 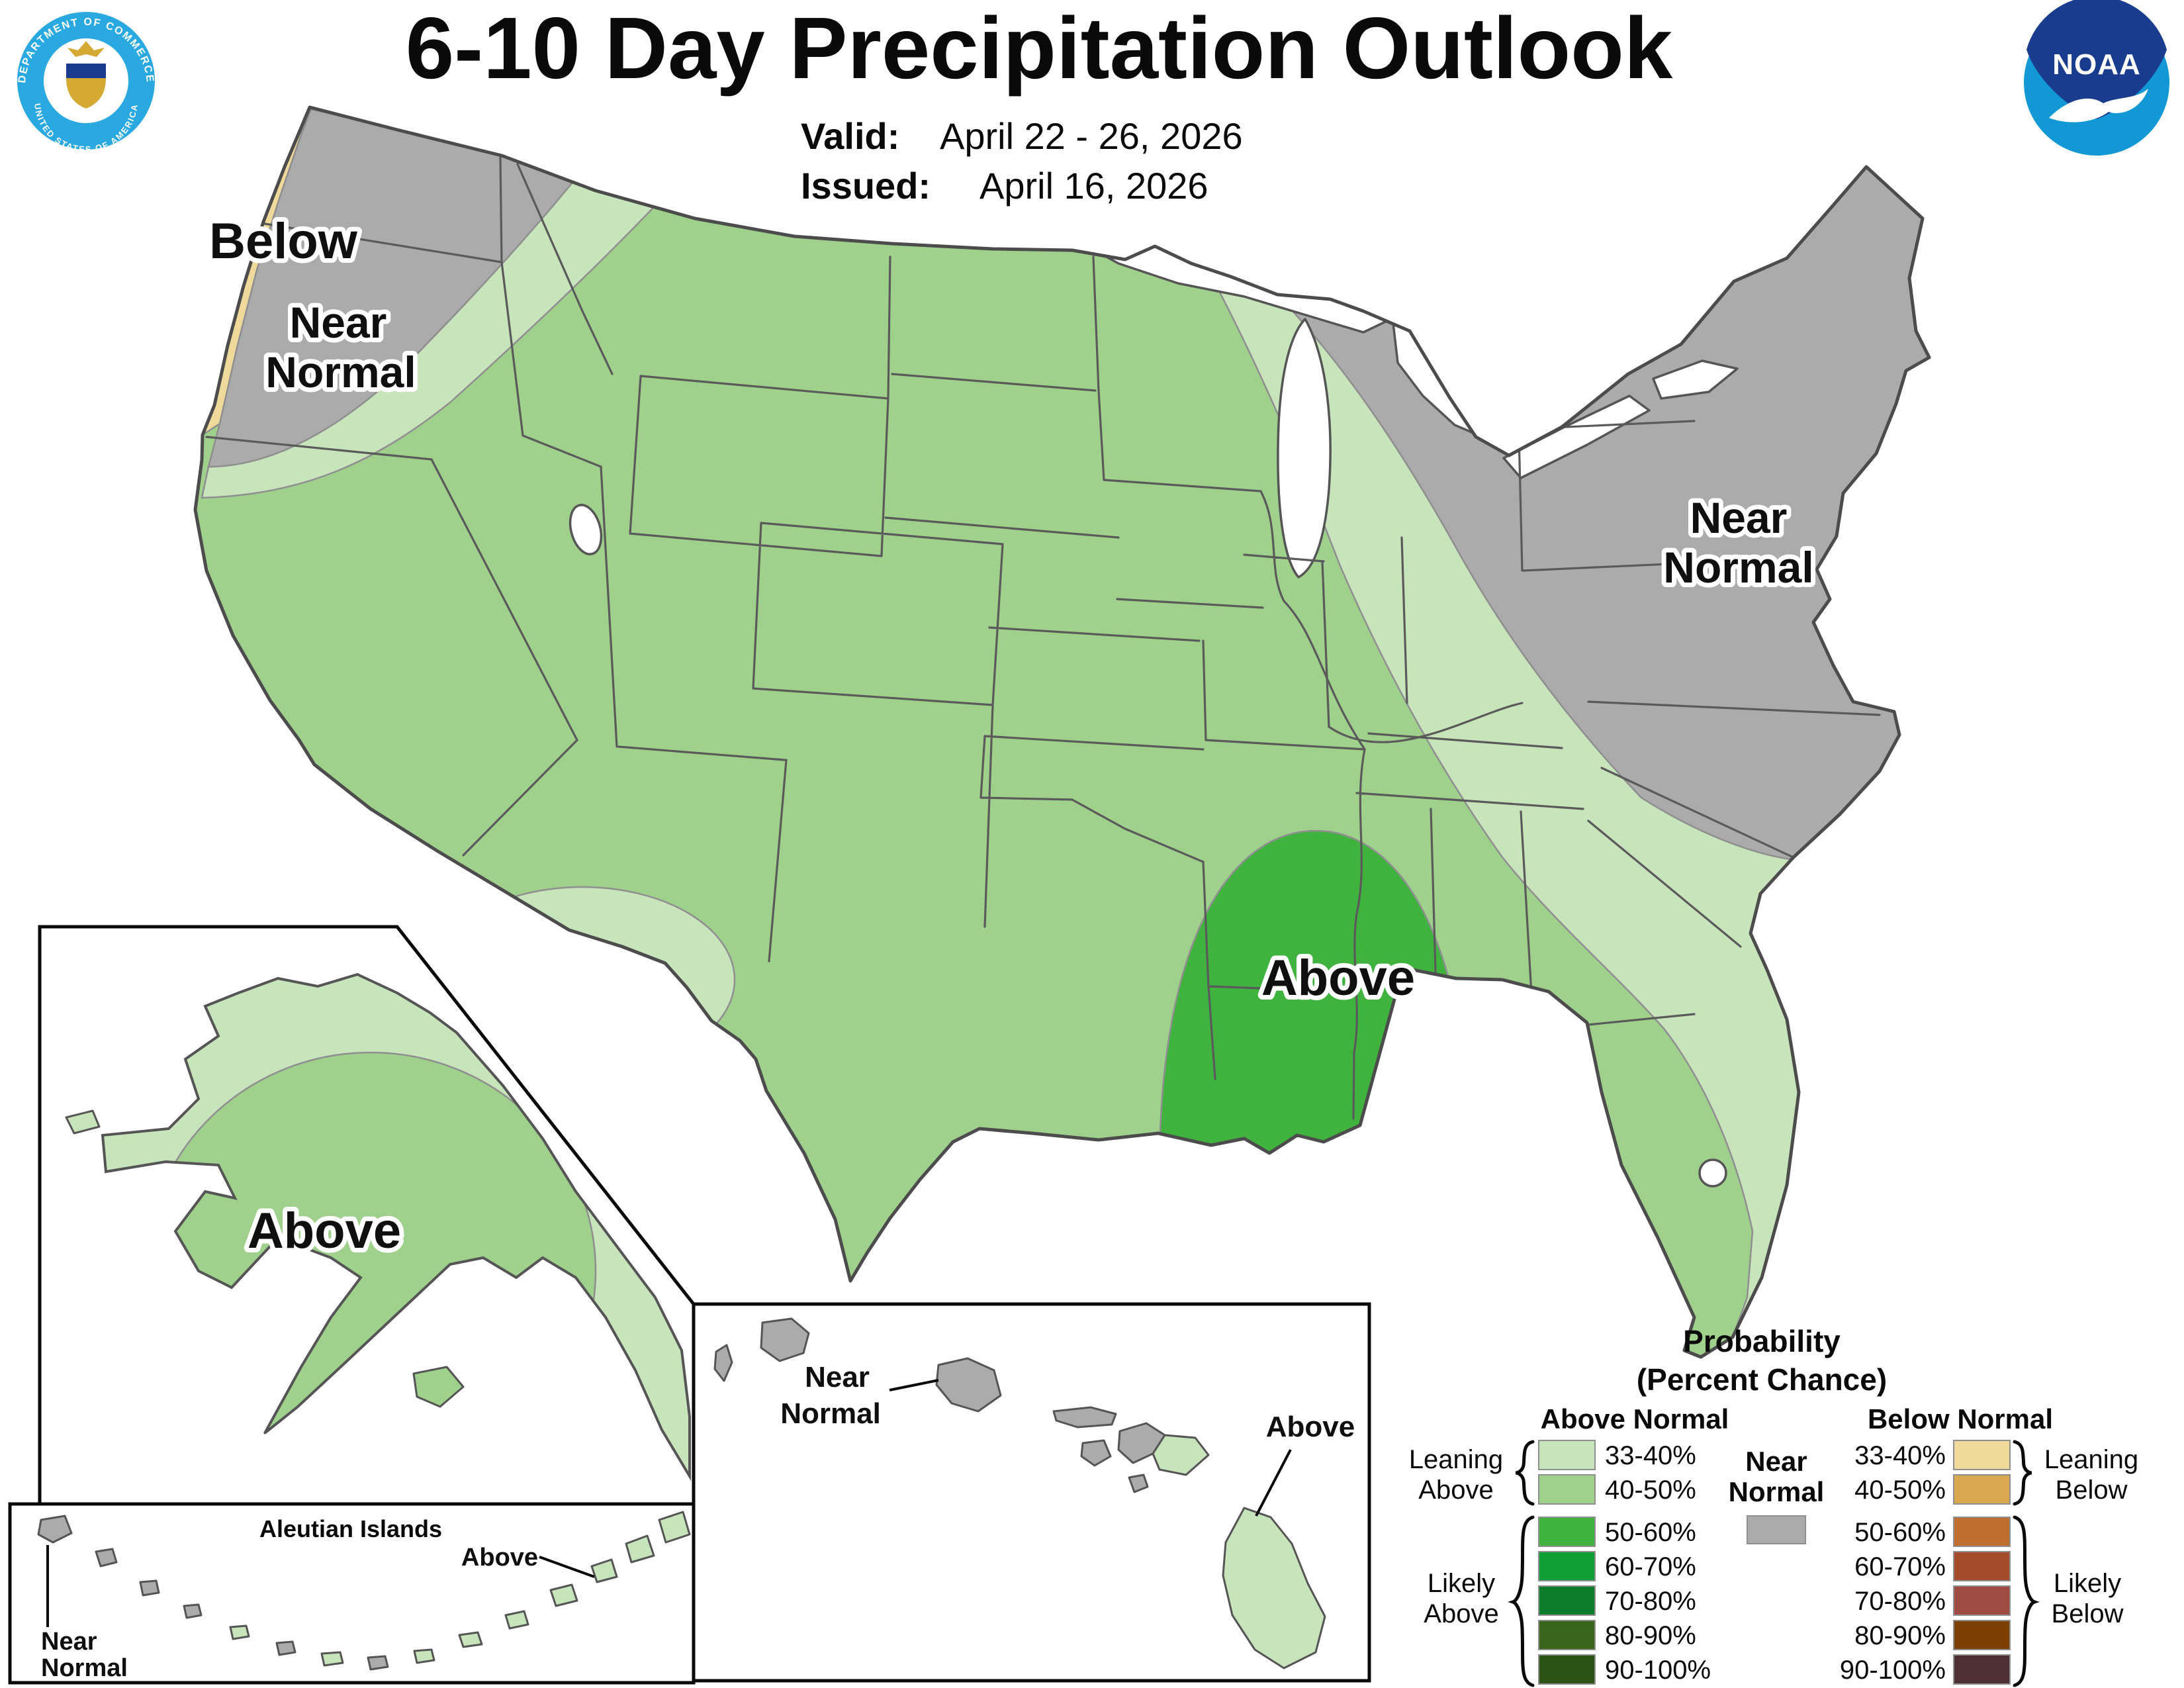 What do you see at coordinates (392, 288) in the screenshot?
I see `region-nw-near-normal` at bounding box center [392, 288].